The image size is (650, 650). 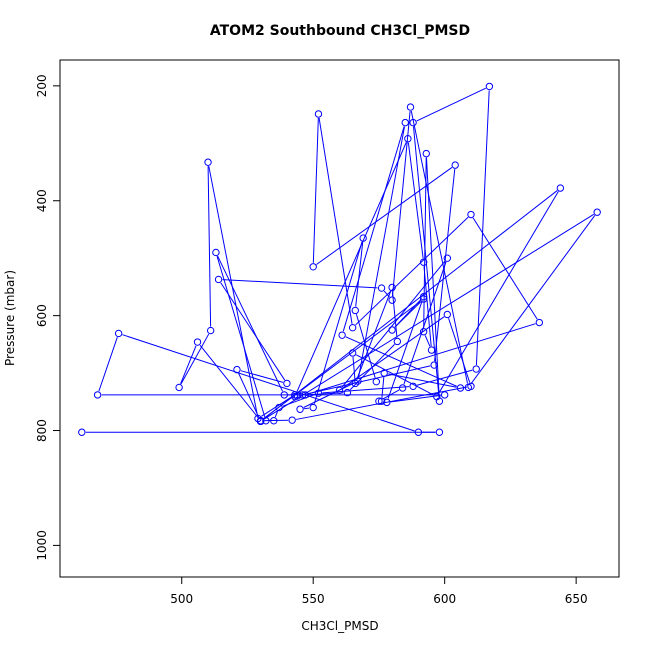 I want to click on y-tick-label: 1000, so click(x=42, y=545).